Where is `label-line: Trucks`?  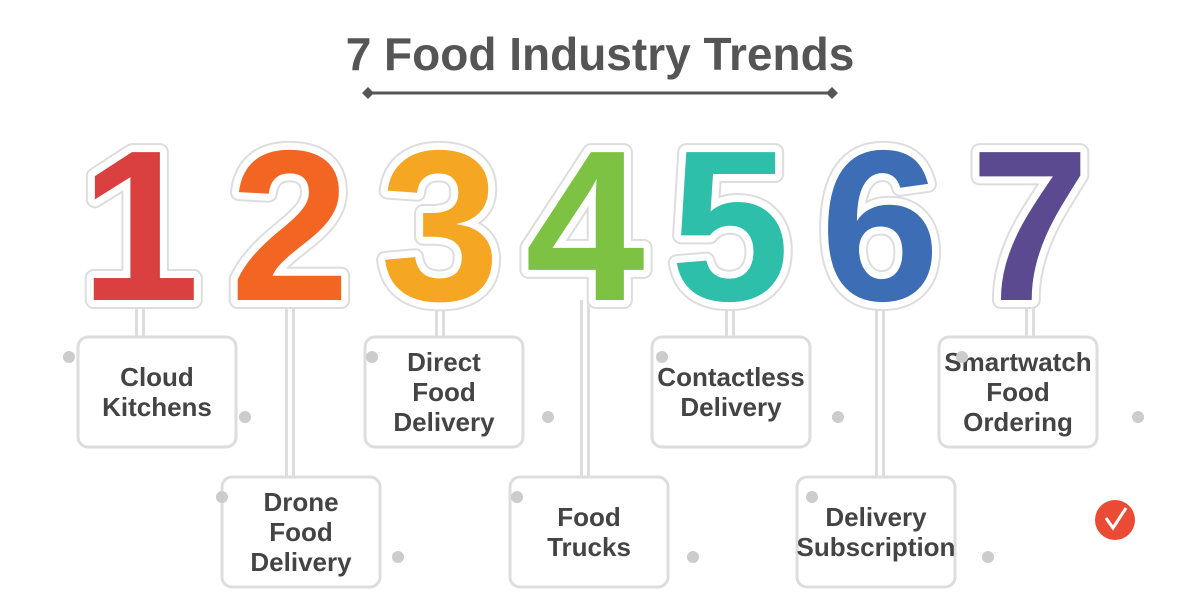
label-line: Trucks is located at coordinates (589, 547).